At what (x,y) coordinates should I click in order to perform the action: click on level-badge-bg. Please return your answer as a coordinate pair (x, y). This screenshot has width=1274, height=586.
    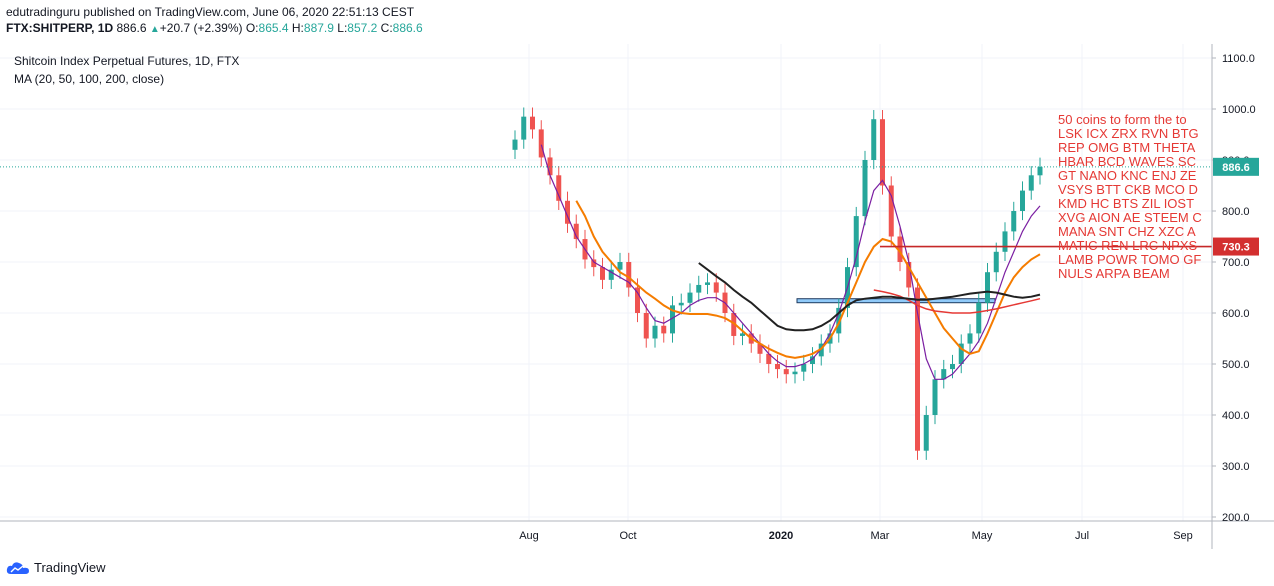
    Looking at the image, I should click on (1236, 246).